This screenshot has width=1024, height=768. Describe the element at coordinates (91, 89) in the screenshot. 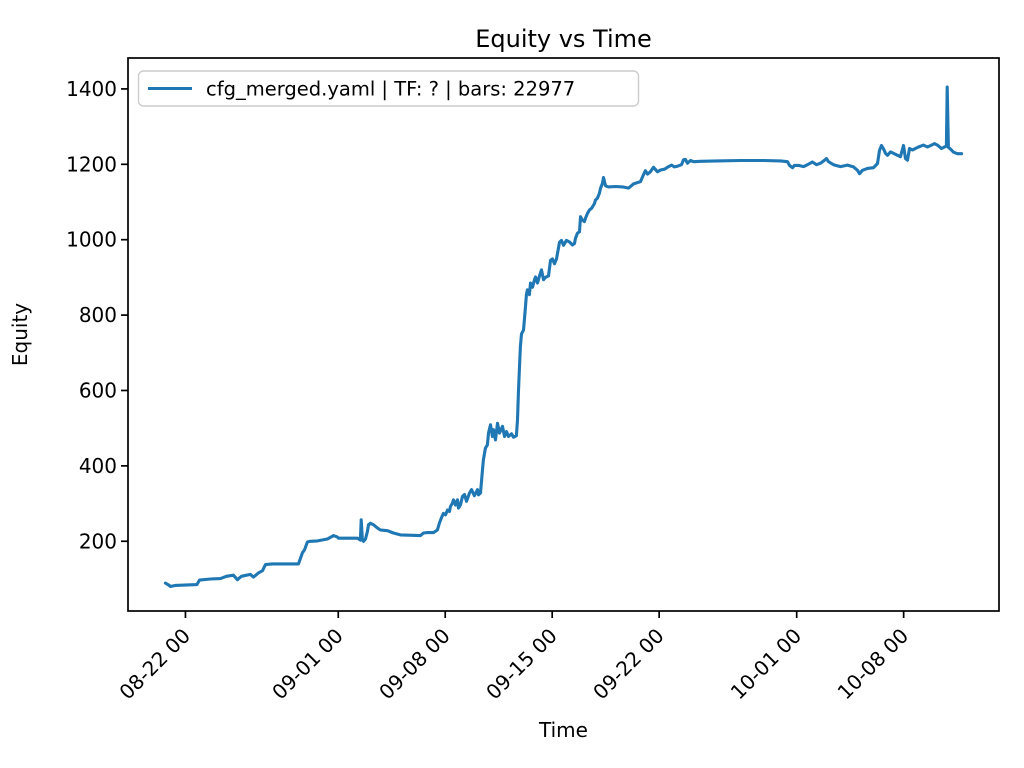

I see `y-tick-label: 1400` at that location.